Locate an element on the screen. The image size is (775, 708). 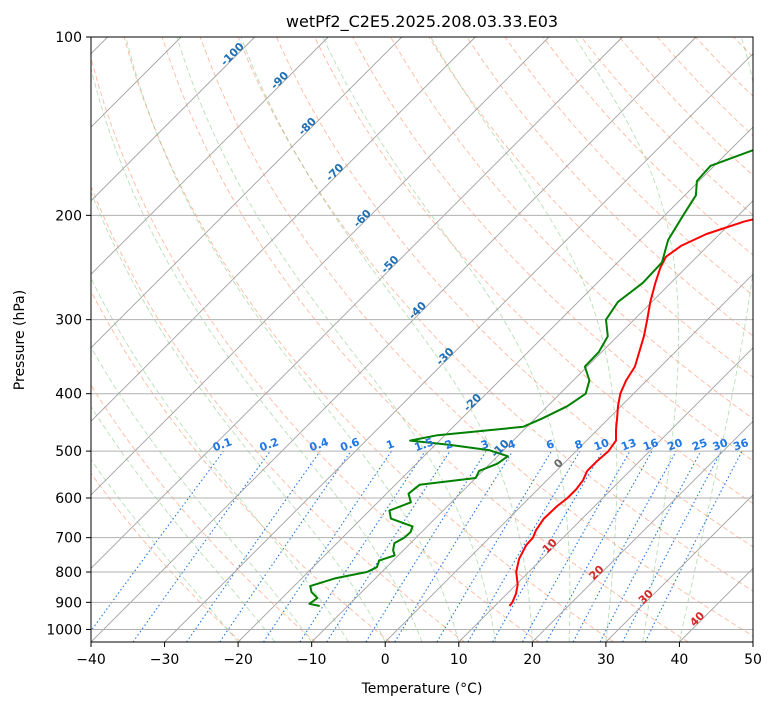
x-tick-label: 10 is located at coordinates (459, 660).